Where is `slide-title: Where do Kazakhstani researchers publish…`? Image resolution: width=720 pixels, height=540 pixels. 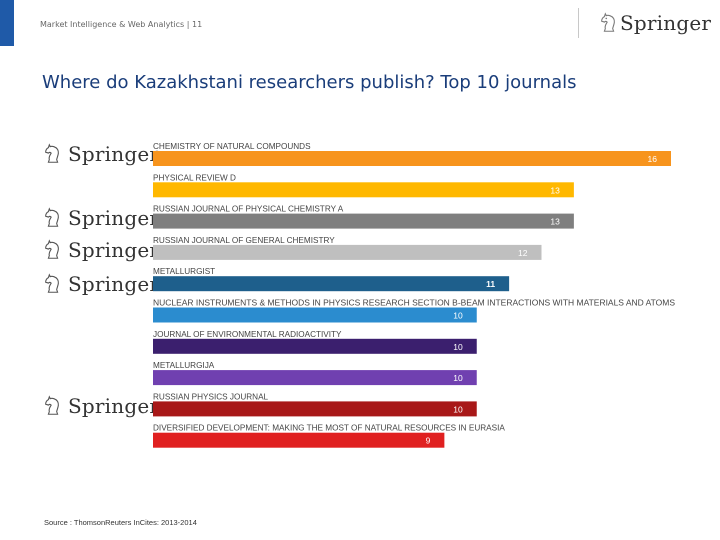 slide-title: Where do Kazakhstani researchers publish… is located at coordinates (309, 82).